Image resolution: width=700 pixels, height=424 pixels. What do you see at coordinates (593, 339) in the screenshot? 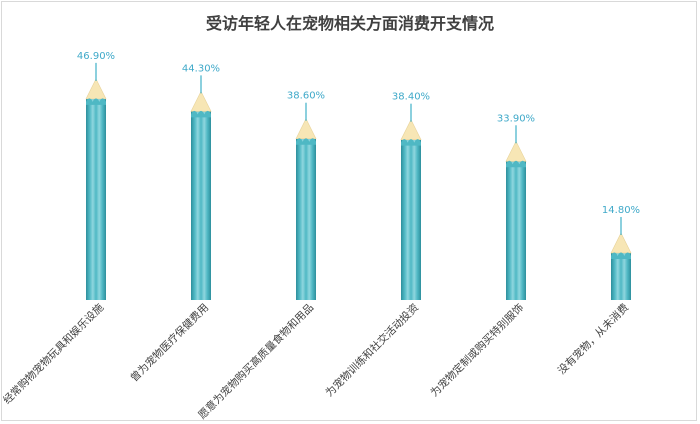
I see `x-tick-label: 没有宠物，从未消费` at bounding box center [593, 339].